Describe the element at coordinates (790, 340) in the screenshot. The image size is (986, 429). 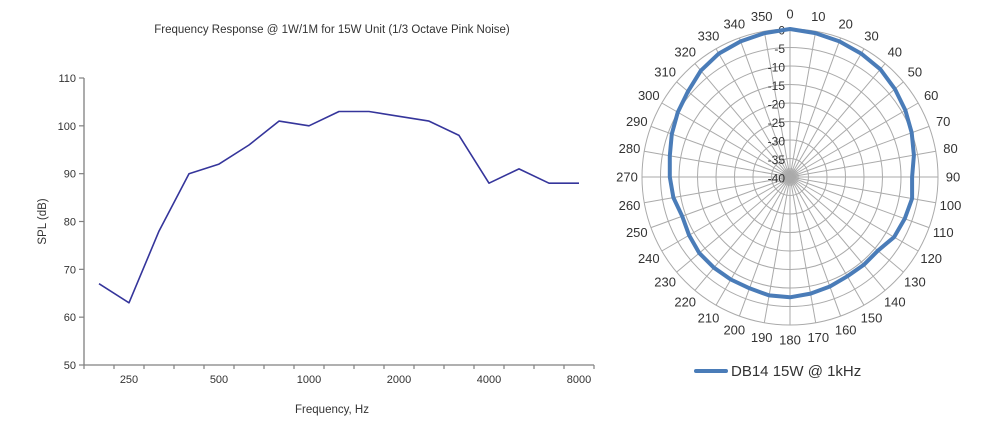
I see `angle-label: 180` at that location.